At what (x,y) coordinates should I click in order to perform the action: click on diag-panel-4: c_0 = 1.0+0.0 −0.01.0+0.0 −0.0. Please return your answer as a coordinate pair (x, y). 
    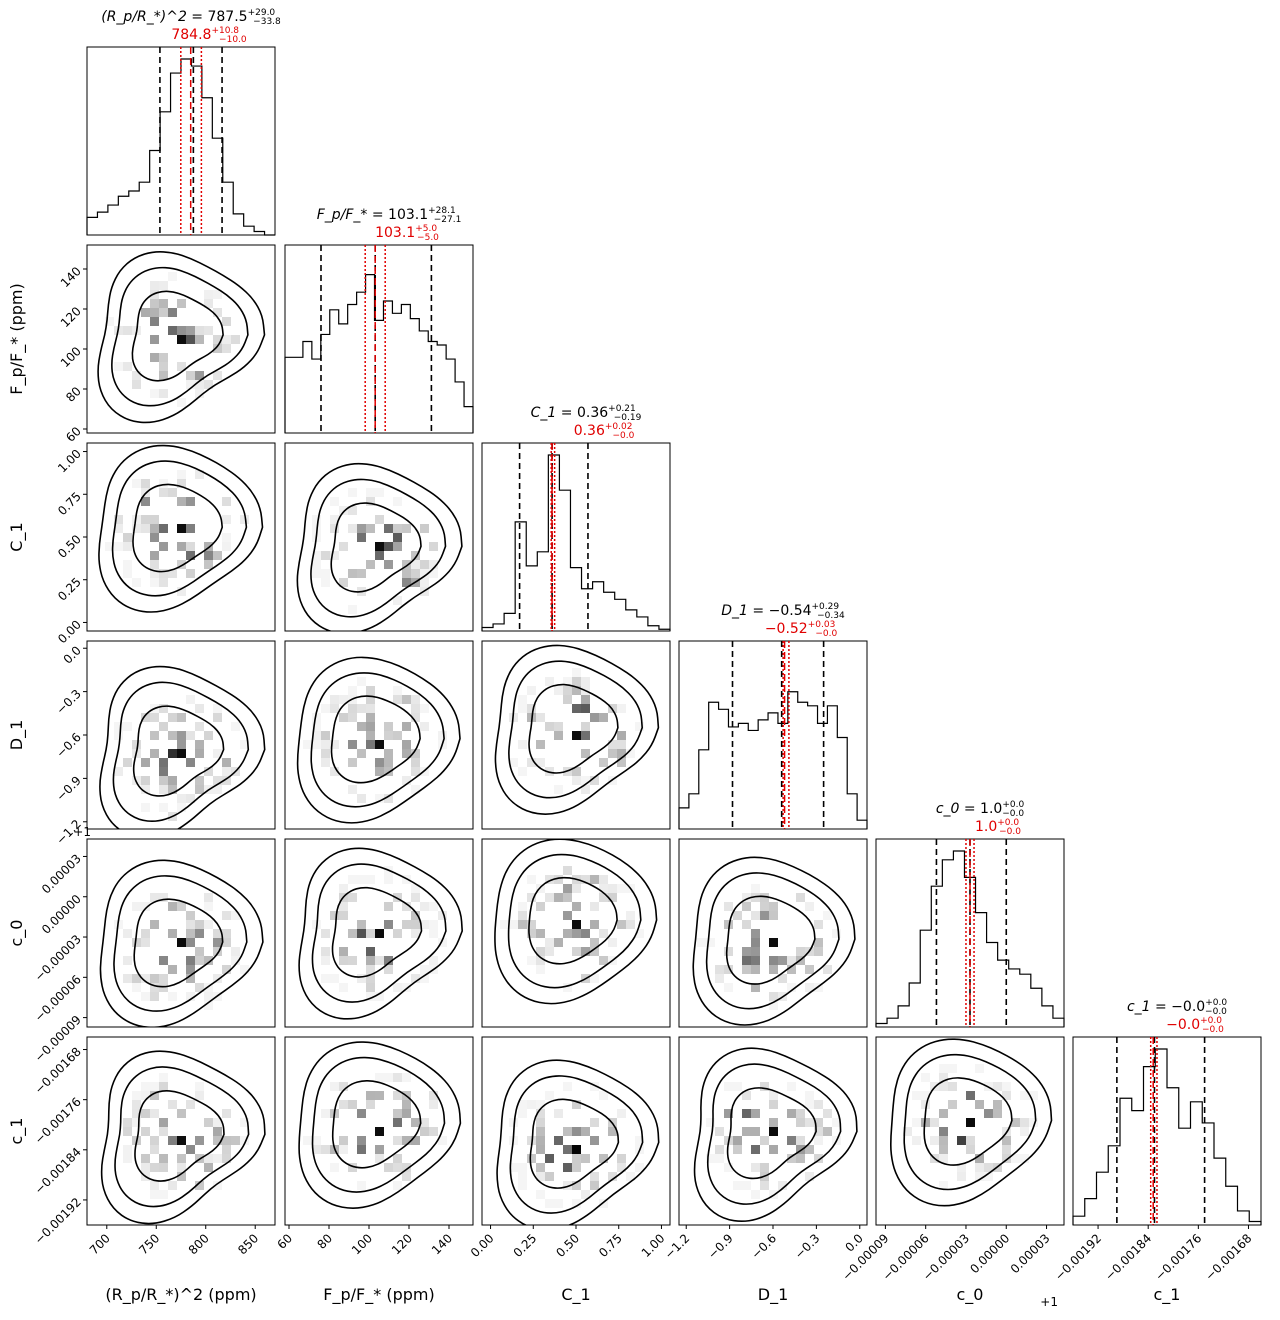
    Looking at the image, I should click on (970, 914).